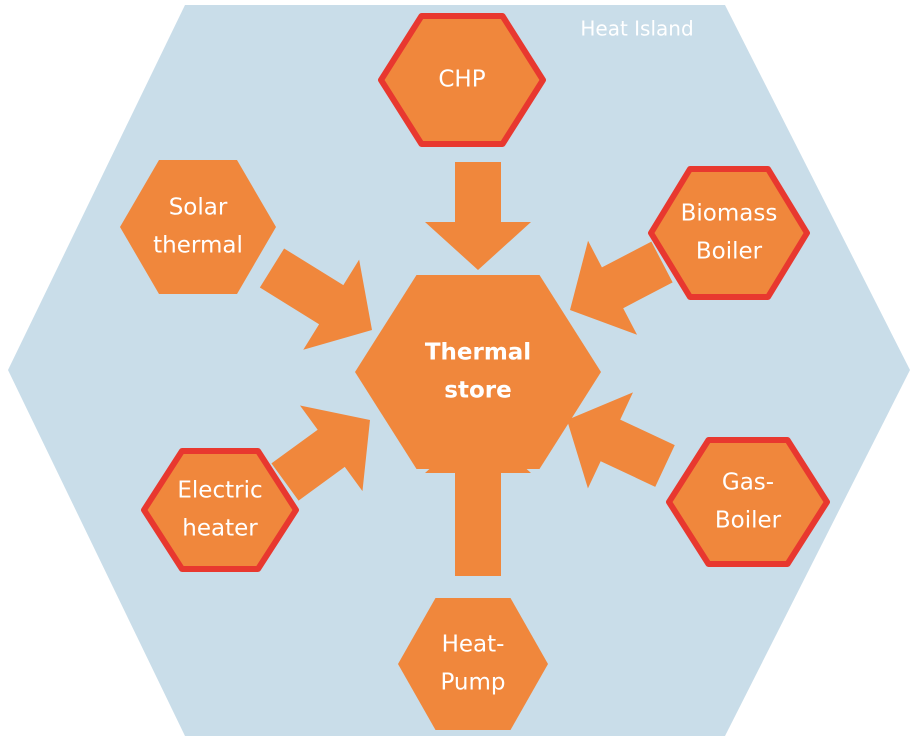 Image resolution: width=912 pixels, height=740 pixels. Describe the element at coordinates (729, 214) in the screenshot. I see `source-label: Biomass` at that location.